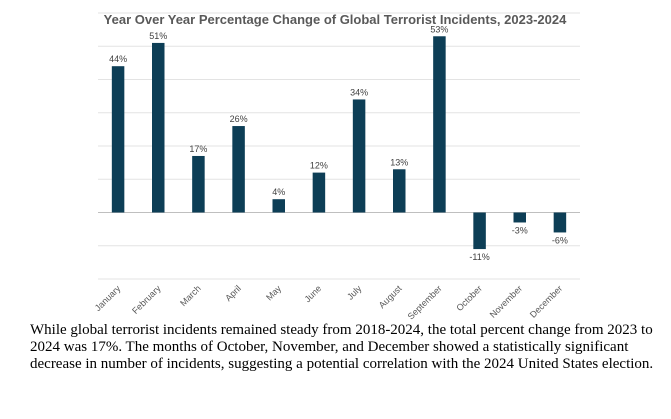 The height and width of the screenshot is (419, 671). What do you see at coordinates (359, 156) in the screenshot?
I see `bar-july` at bounding box center [359, 156].